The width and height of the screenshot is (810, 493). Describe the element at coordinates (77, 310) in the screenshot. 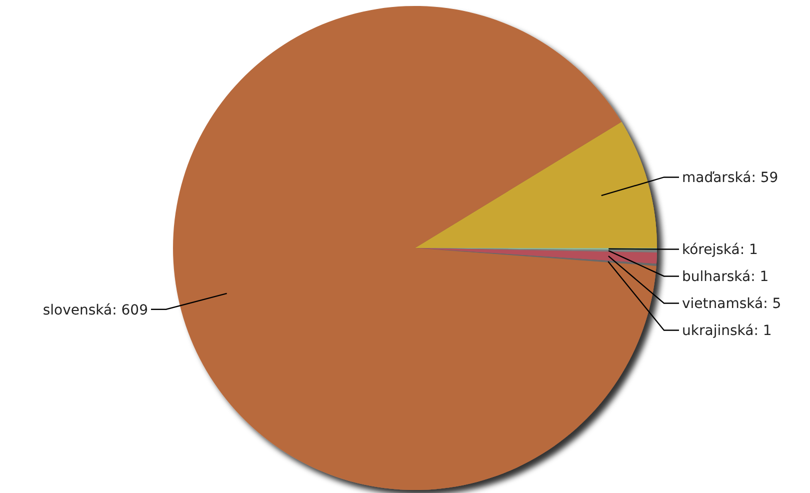

I see `slice-label: slovenská` at that location.